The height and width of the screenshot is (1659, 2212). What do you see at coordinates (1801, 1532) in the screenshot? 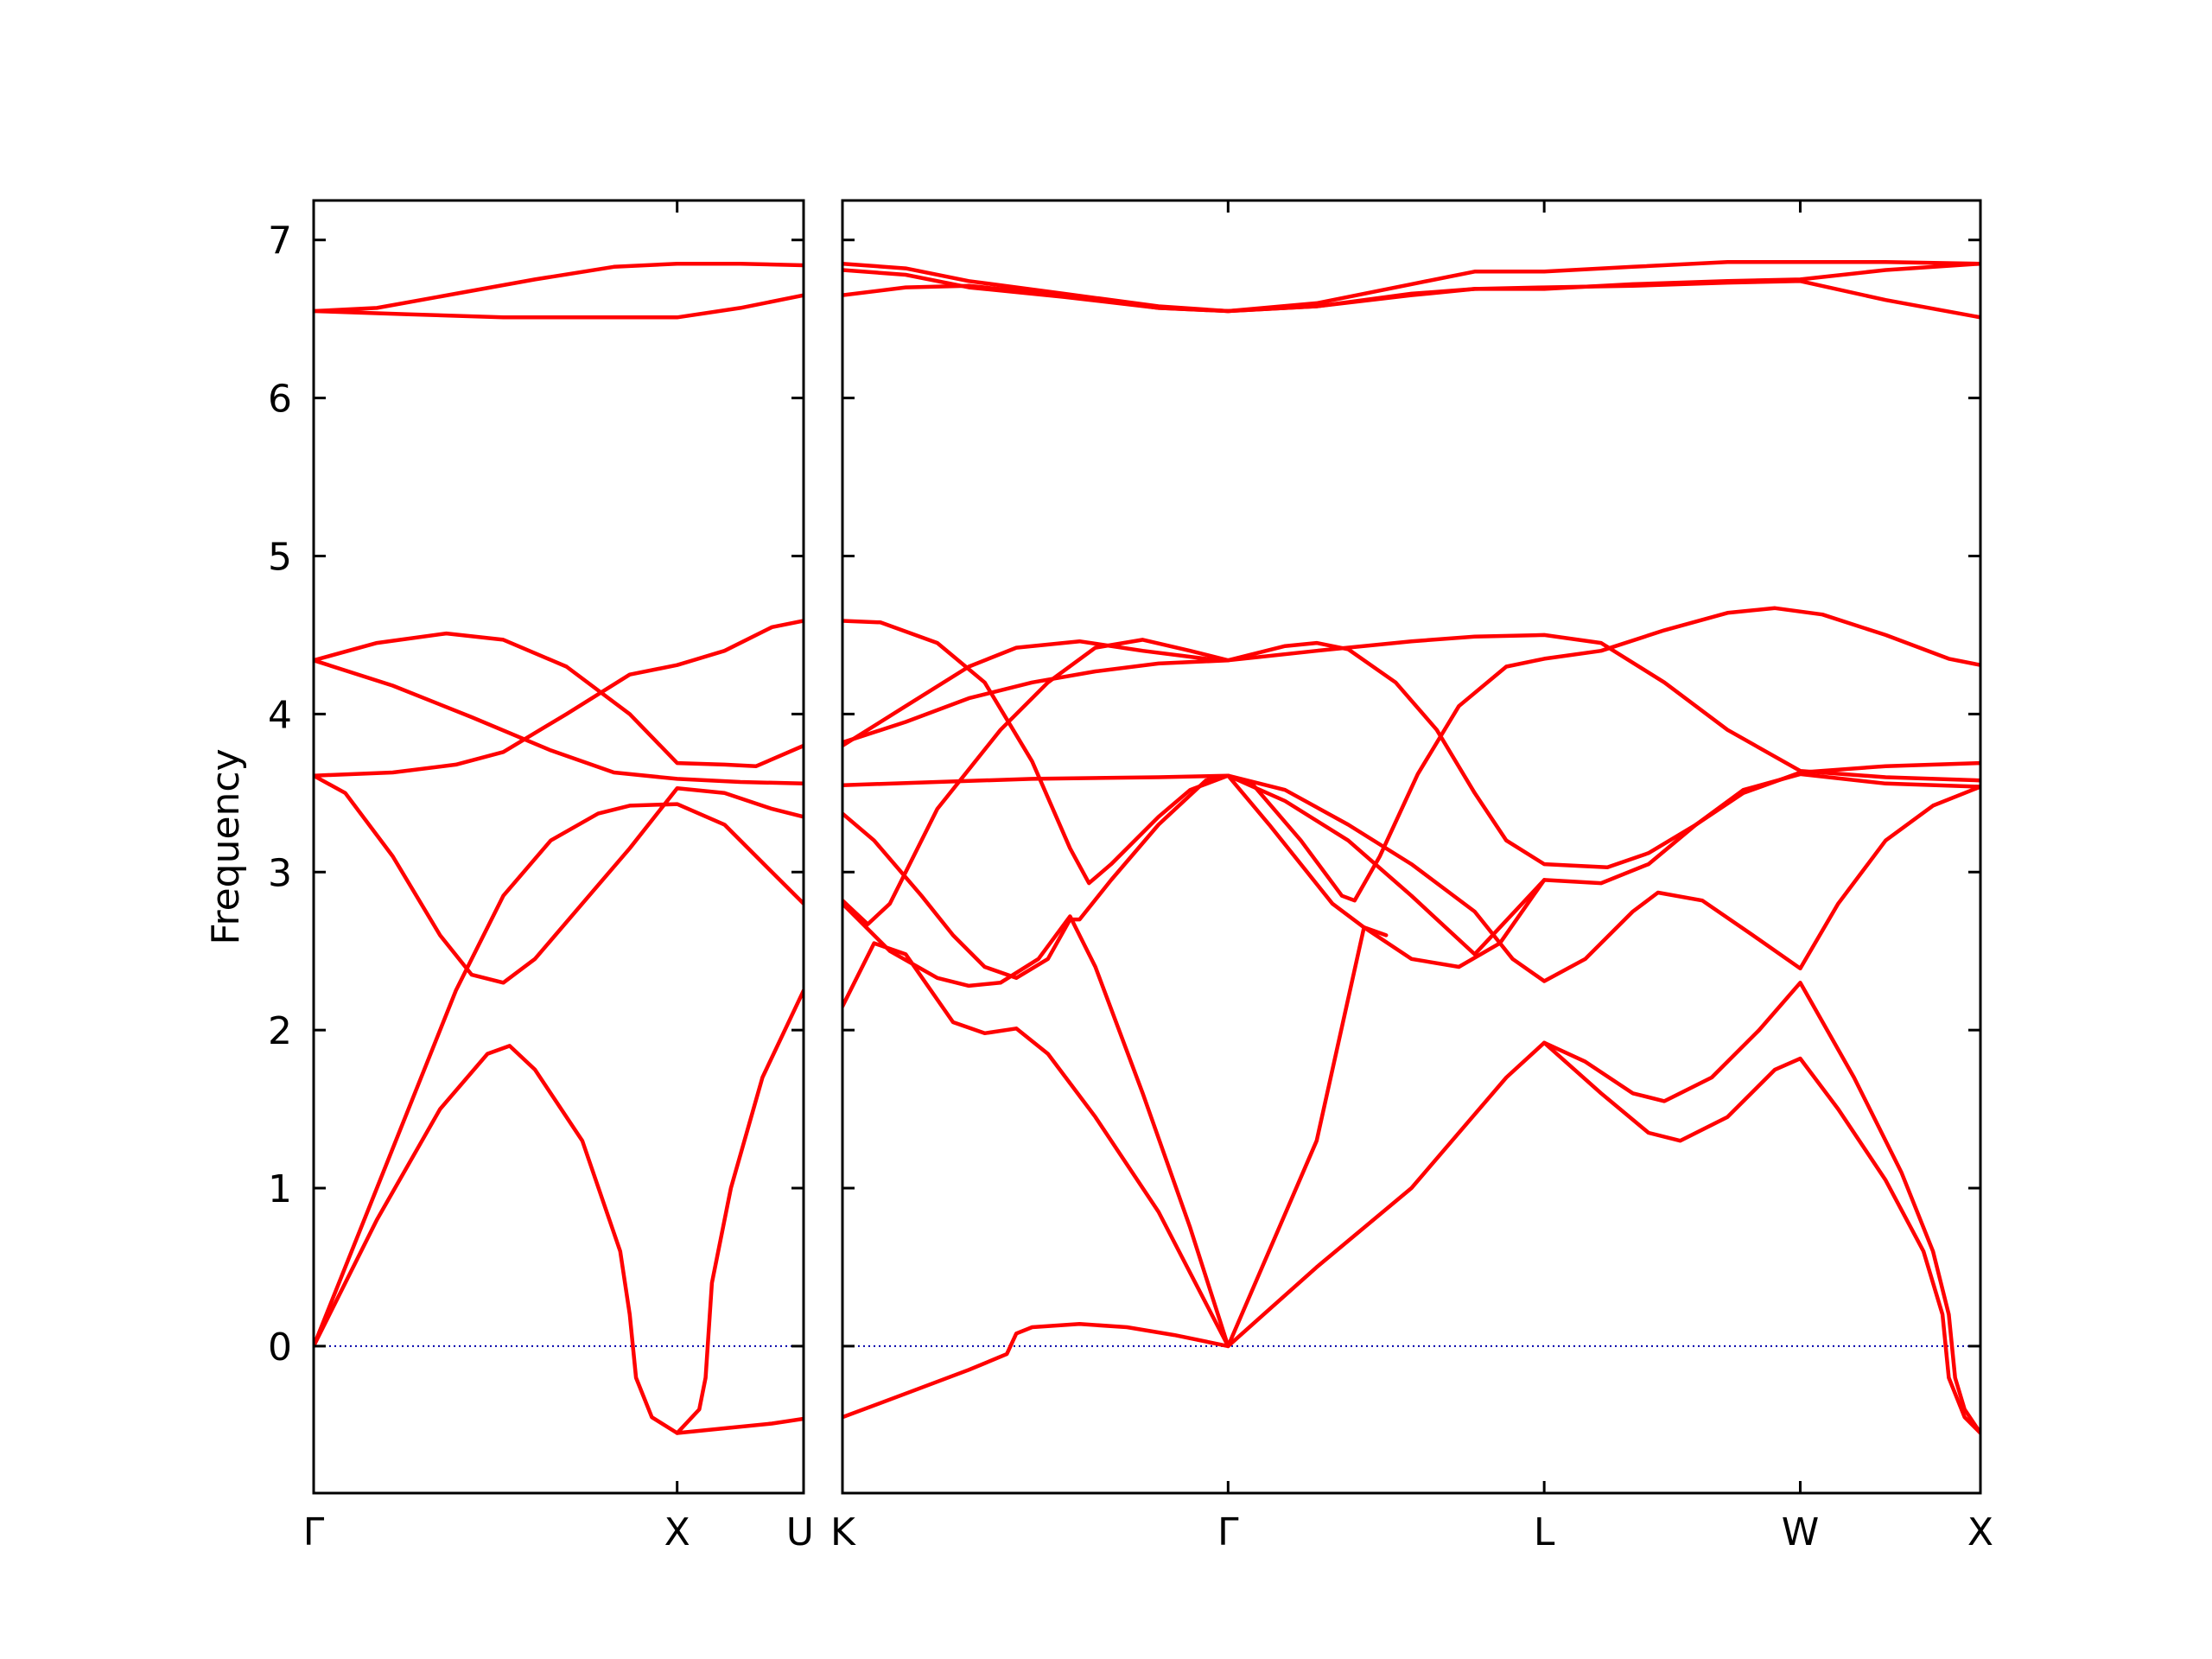
I see `x-tick-label: W` at bounding box center [1801, 1532].